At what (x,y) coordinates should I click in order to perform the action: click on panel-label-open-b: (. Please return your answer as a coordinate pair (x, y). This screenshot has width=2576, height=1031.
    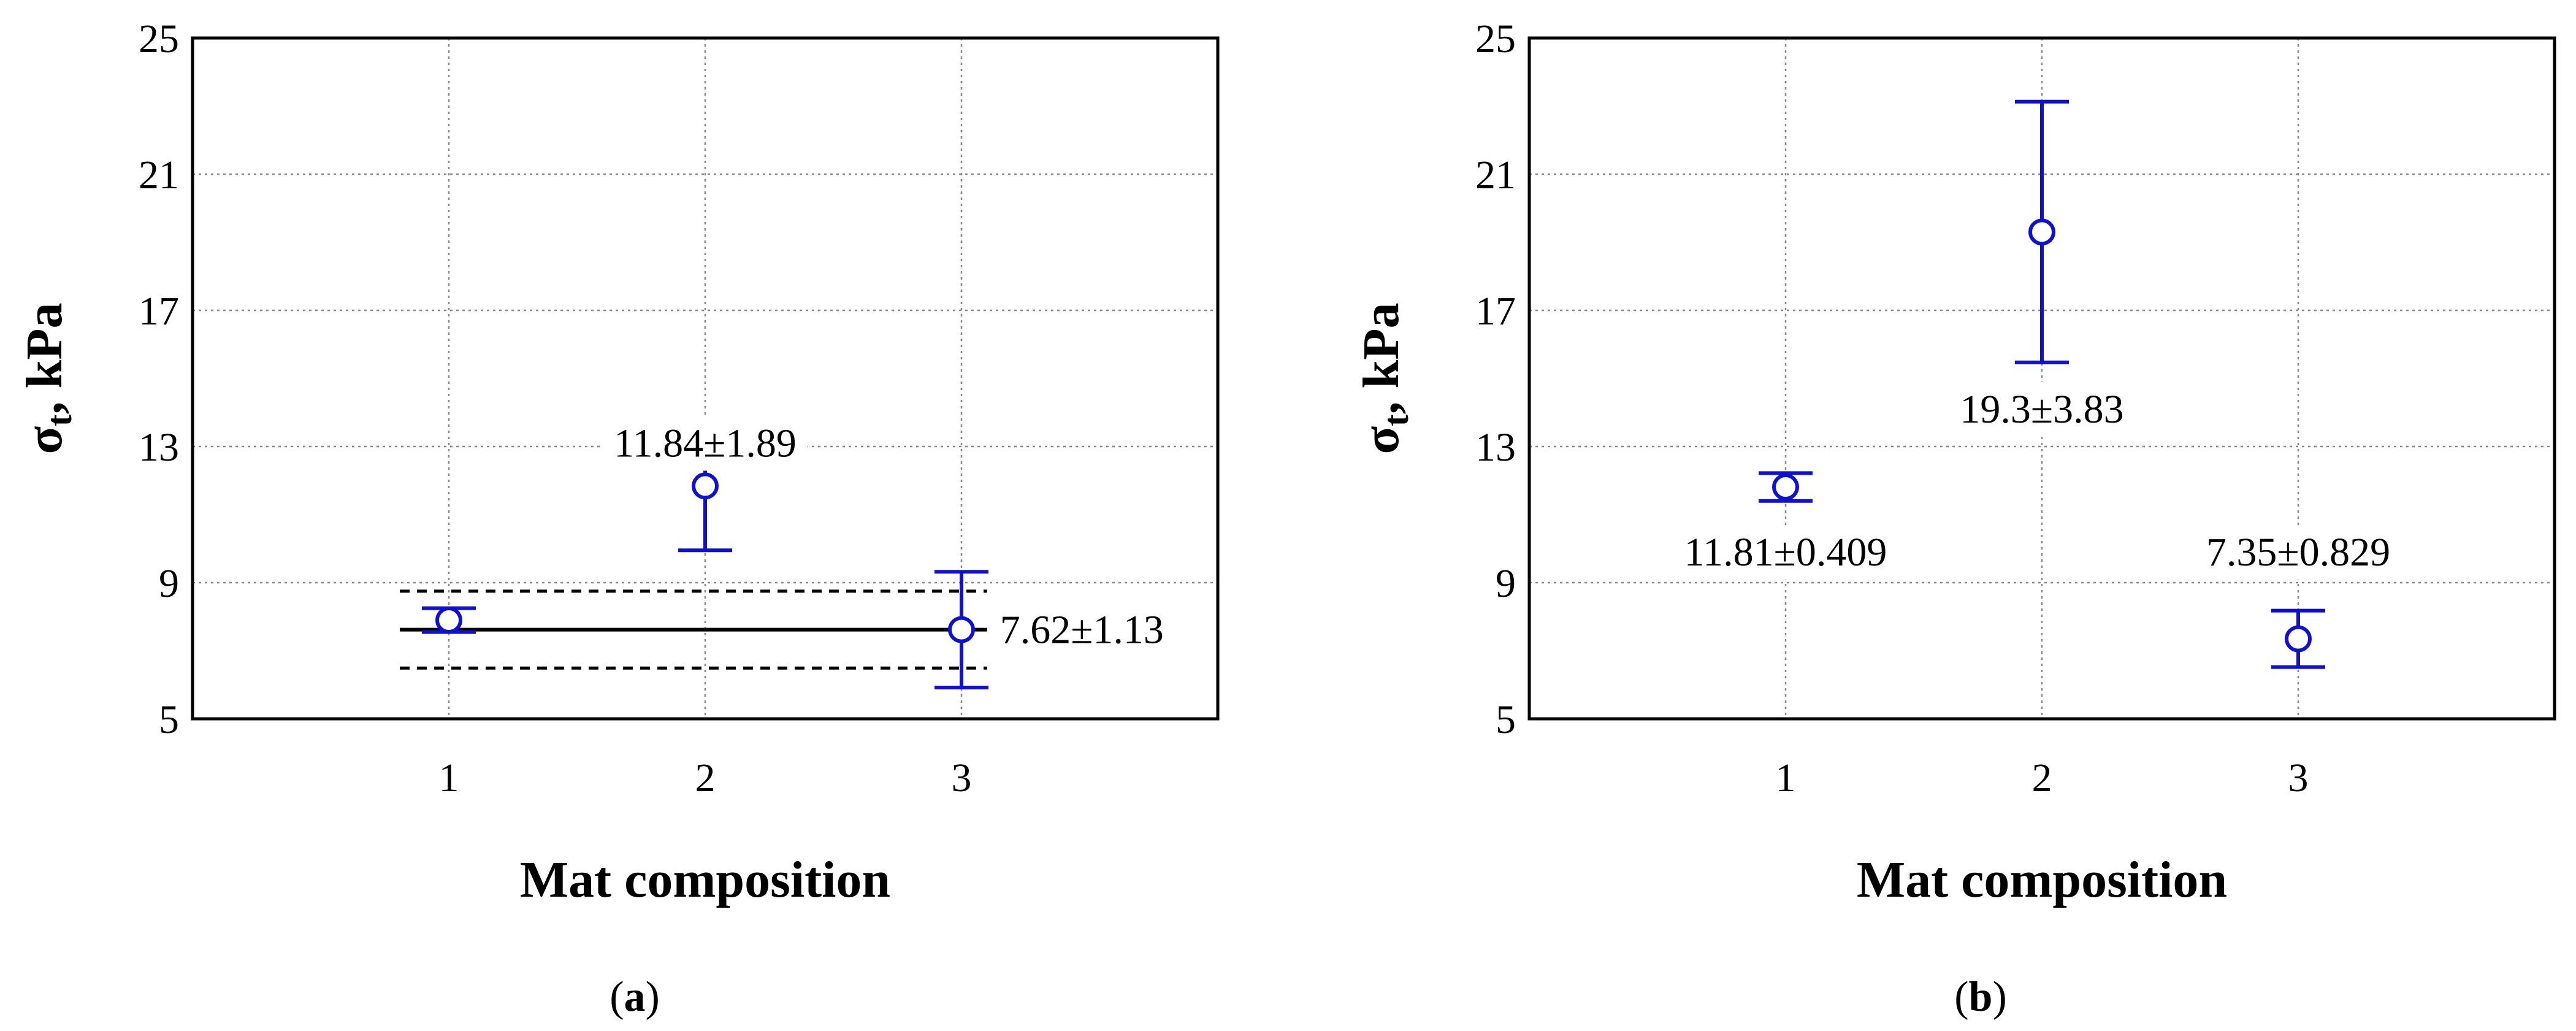
    Looking at the image, I should click on (1961, 997).